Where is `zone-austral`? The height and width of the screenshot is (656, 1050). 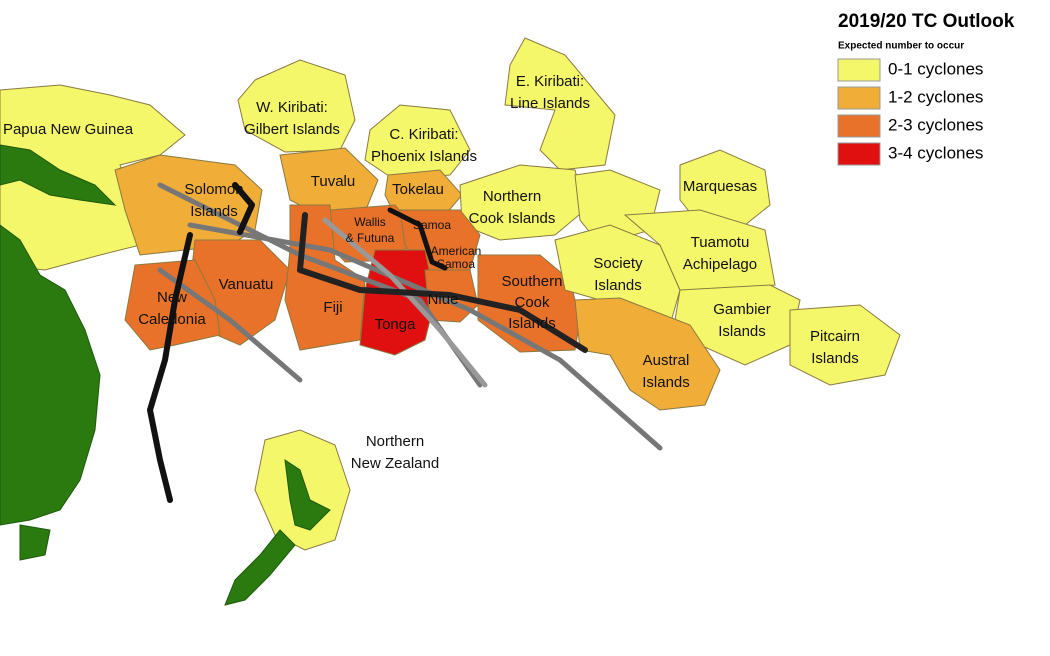
zone-austral is located at coordinates (647, 354).